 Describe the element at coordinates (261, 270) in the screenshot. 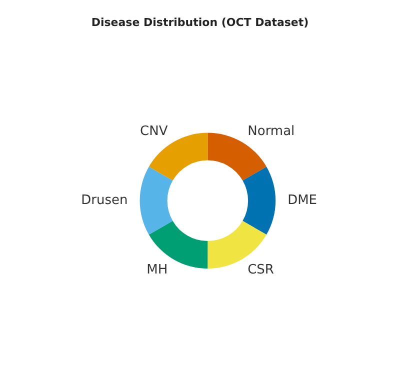

I see `slice-label: CSR` at that location.